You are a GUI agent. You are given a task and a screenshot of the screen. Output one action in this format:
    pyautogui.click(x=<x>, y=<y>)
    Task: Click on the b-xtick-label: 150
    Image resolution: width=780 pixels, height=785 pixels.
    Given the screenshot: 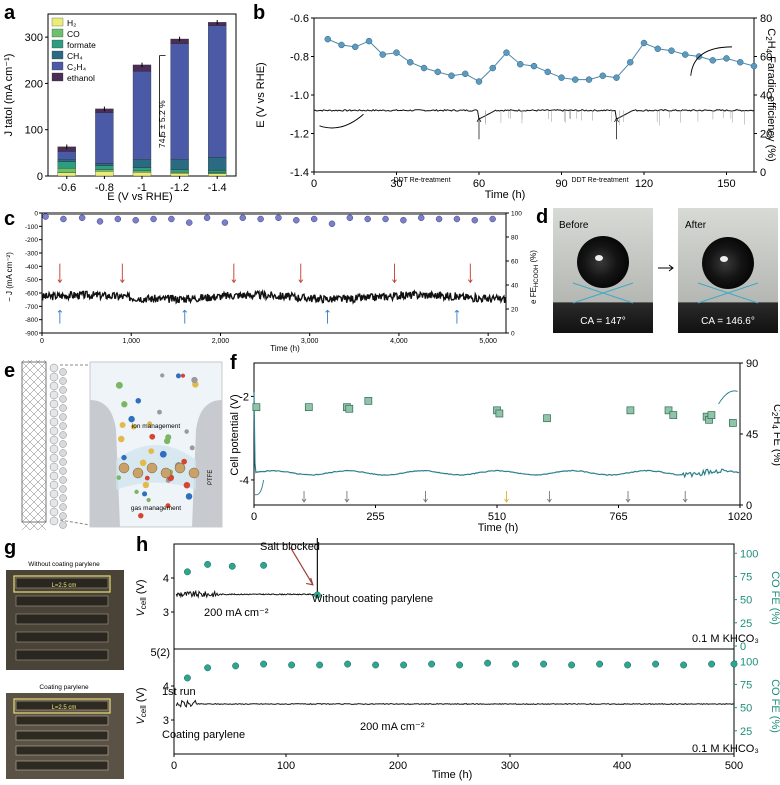 What is the action you would take?
    pyautogui.click(x=726, y=184)
    